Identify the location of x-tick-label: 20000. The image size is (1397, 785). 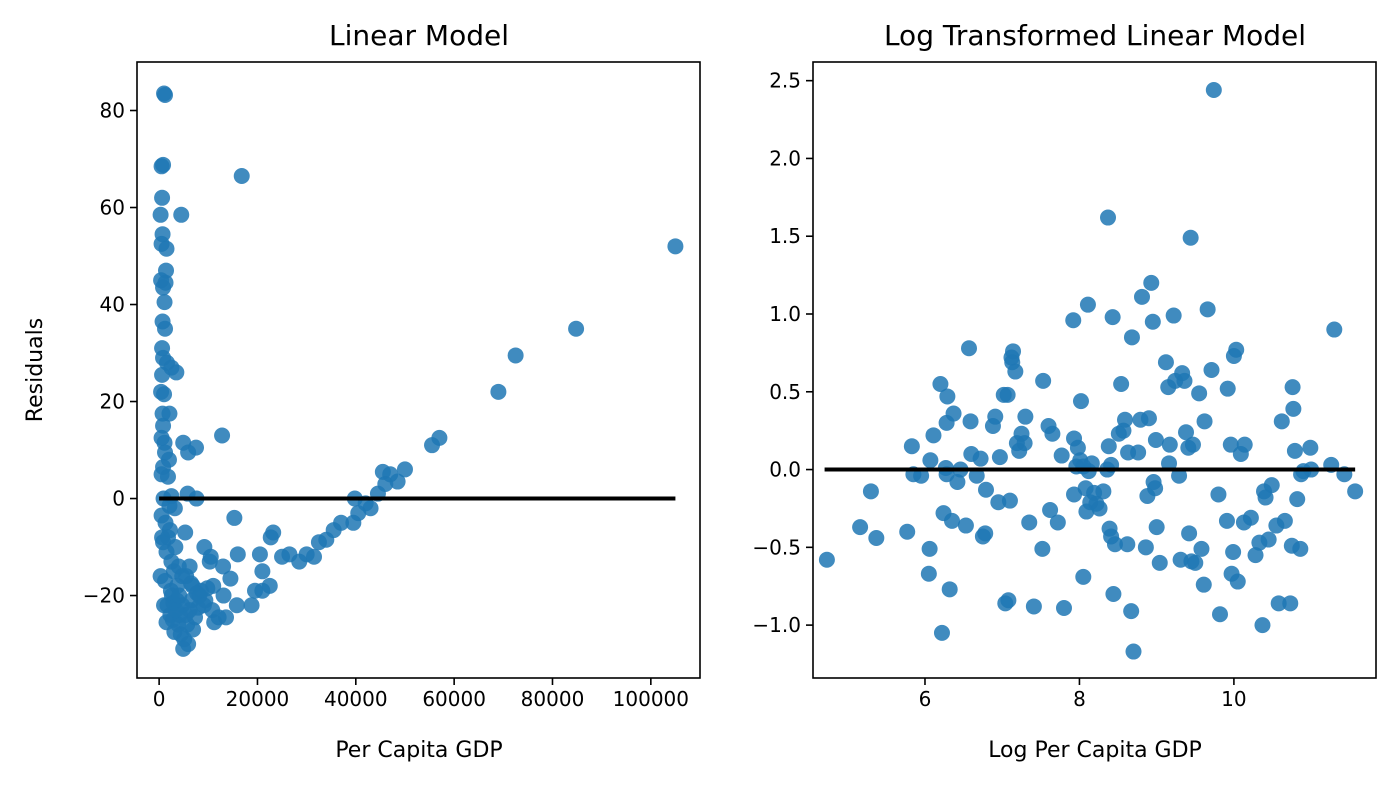
(258, 699).